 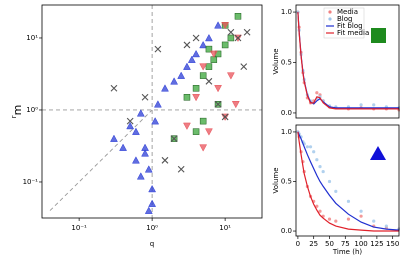 What do you see at coordinates (353, 33) in the screenshot?
I see `legend-label: Fit media` at bounding box center [353, 33].